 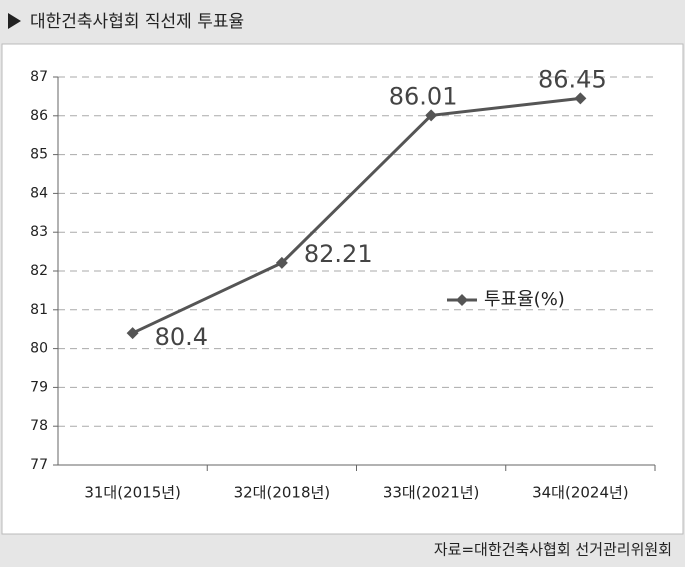 What do you see at coordinates (132, 493) in the screenshot?
I see `x-tick-label: 31대(2015년)` at bounding box center [132, 493].